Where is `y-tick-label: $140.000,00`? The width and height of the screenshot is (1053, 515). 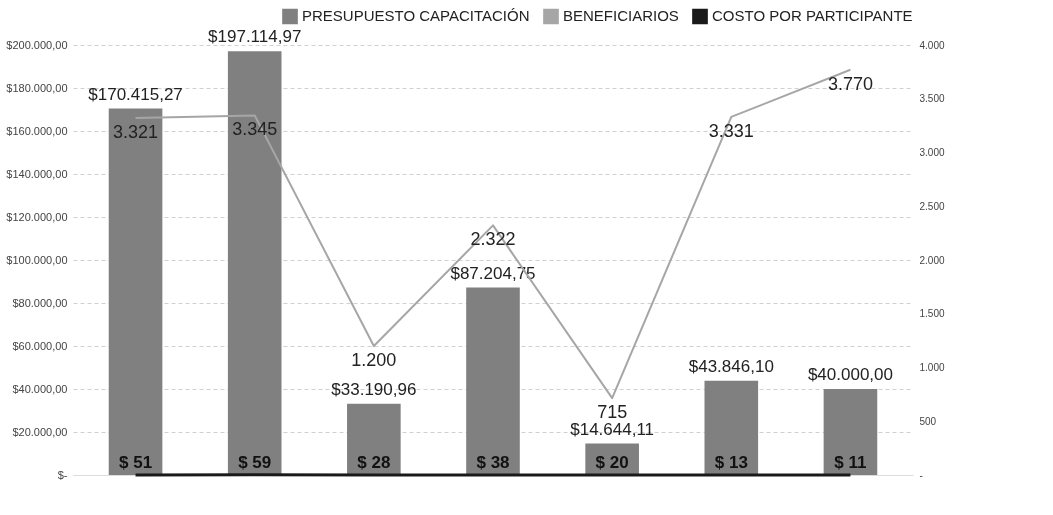 y-tick-label: $140.000,00 is located at coordinates (37, 173).